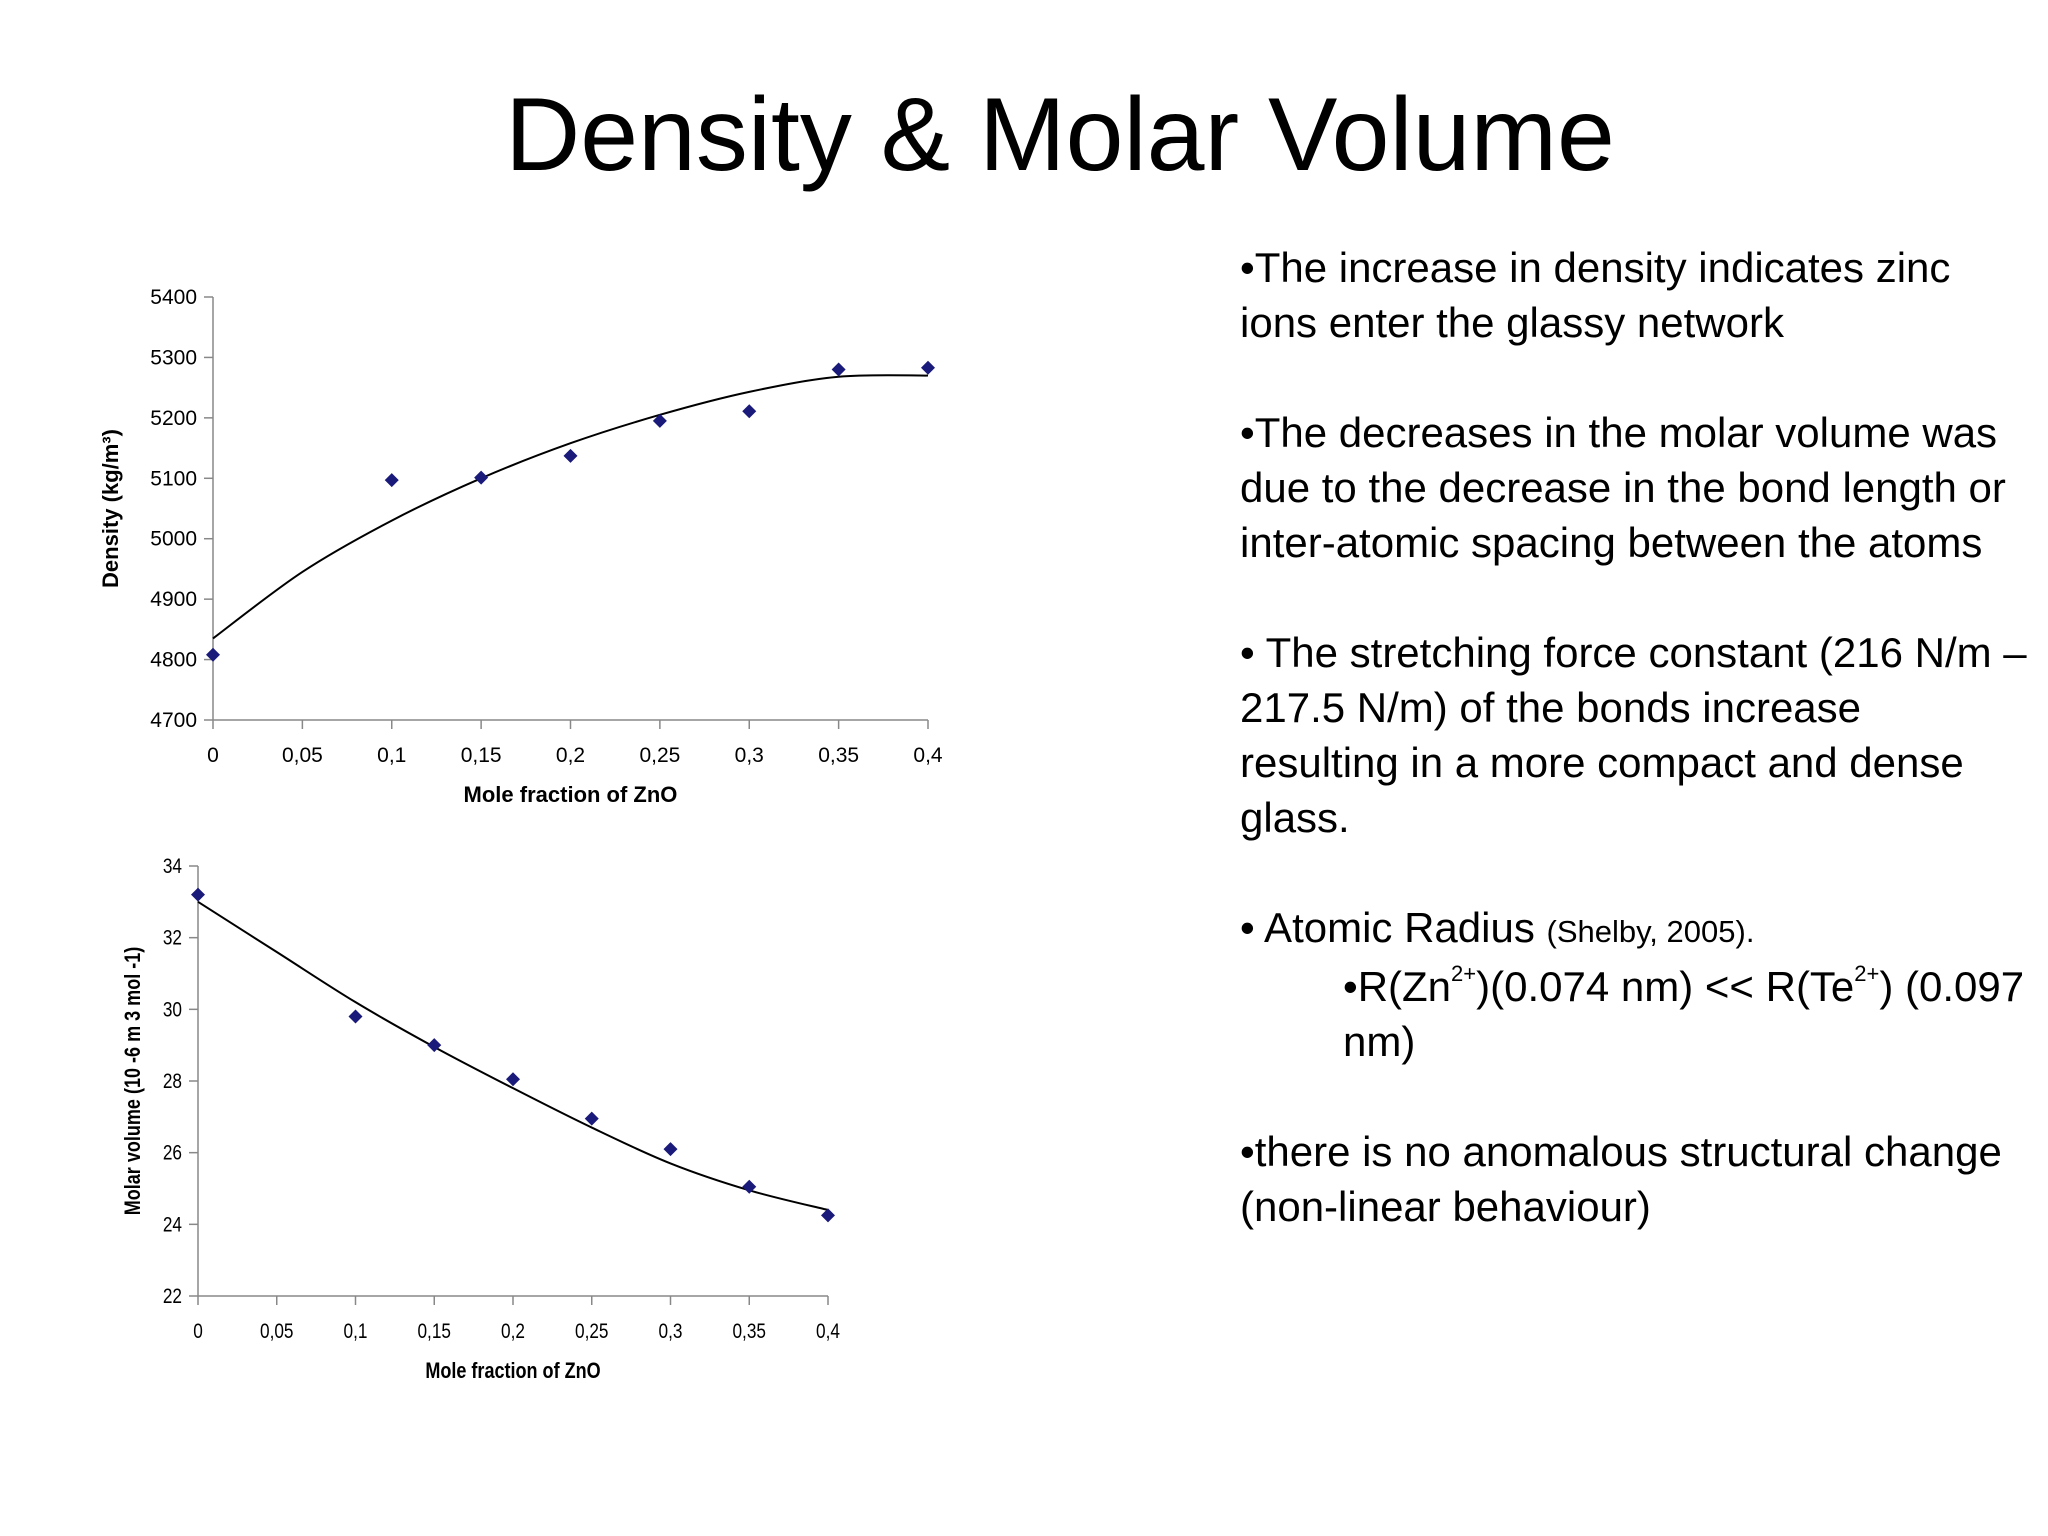 The height and width of the screenshot is (1536, 2048). What do you see at coordinates (1397, 986) in the screenshot?
I see `radius-text-a: •R(Zn` at bounding box center [1397, 986].